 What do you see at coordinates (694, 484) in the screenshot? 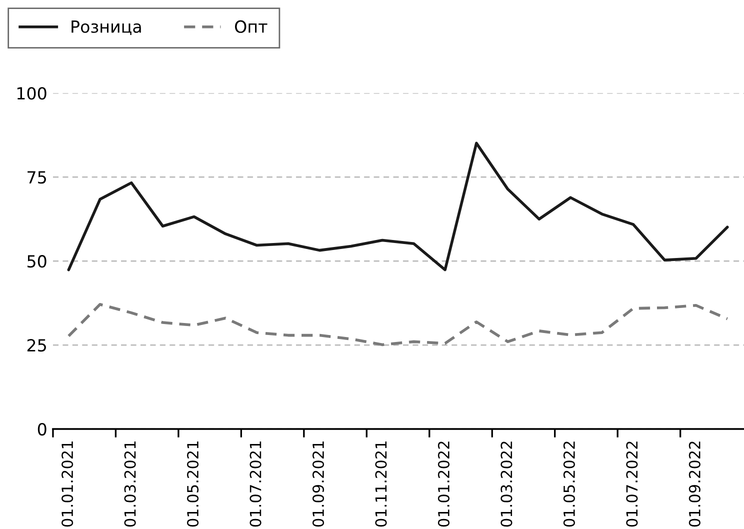
I see `x-tick-label: 01.09.2022` at bounding box center [694, 484].